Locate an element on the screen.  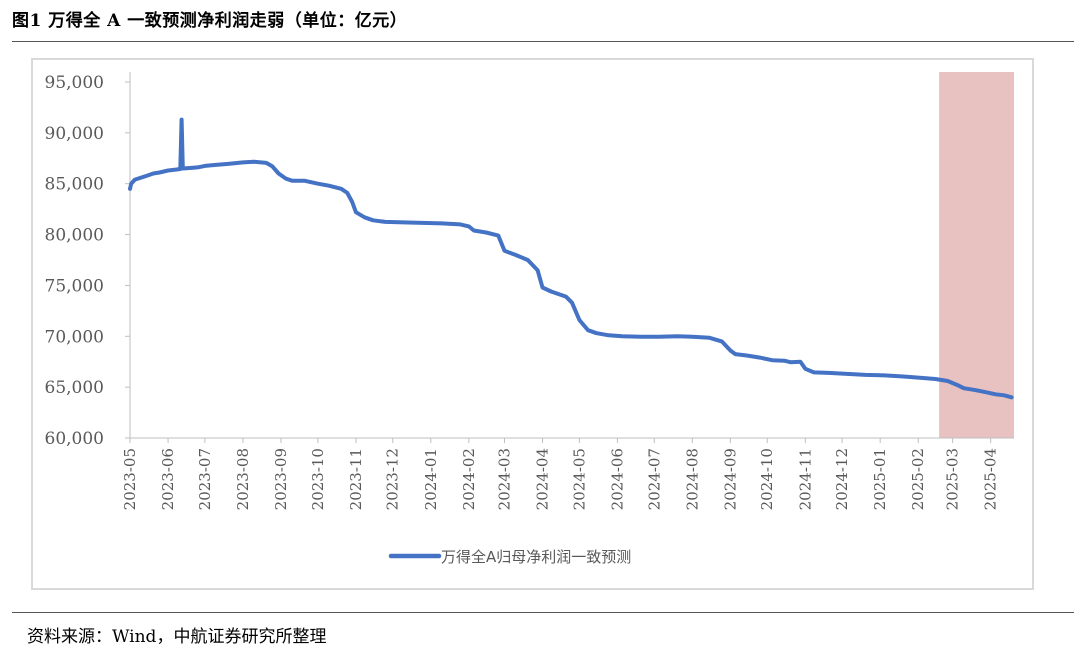
x-tick-label: 2024-05 is located at coordinates (579, 479).